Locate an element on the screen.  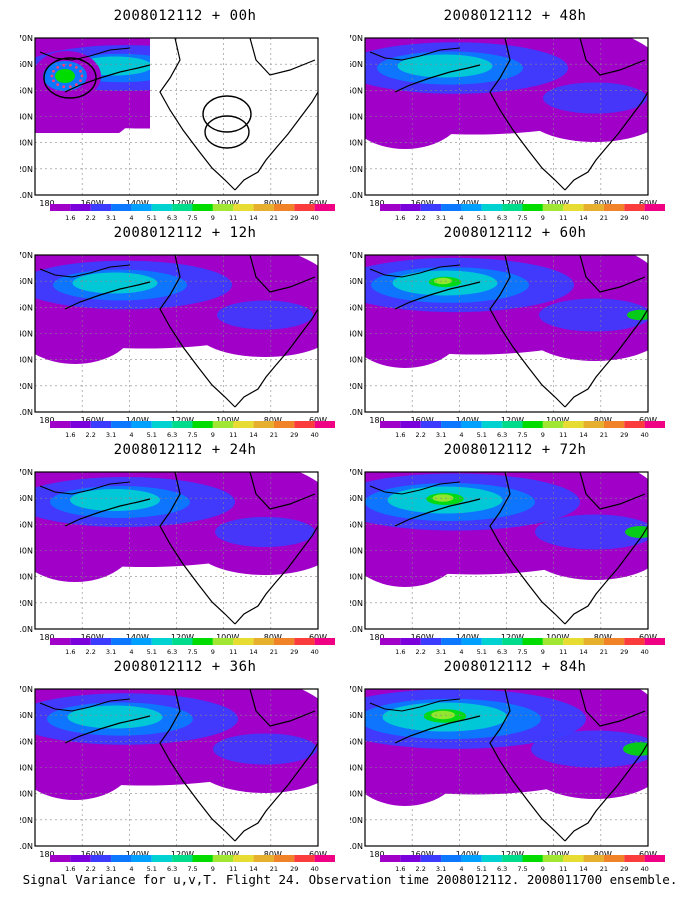
colorbar-label: 2.2 is located at coordinates (421, 218).